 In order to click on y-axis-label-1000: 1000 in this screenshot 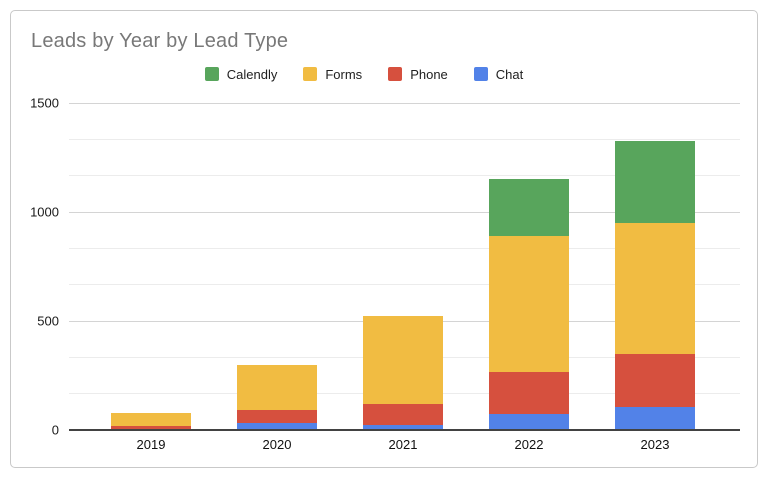, I will do `click(44, 212)`.